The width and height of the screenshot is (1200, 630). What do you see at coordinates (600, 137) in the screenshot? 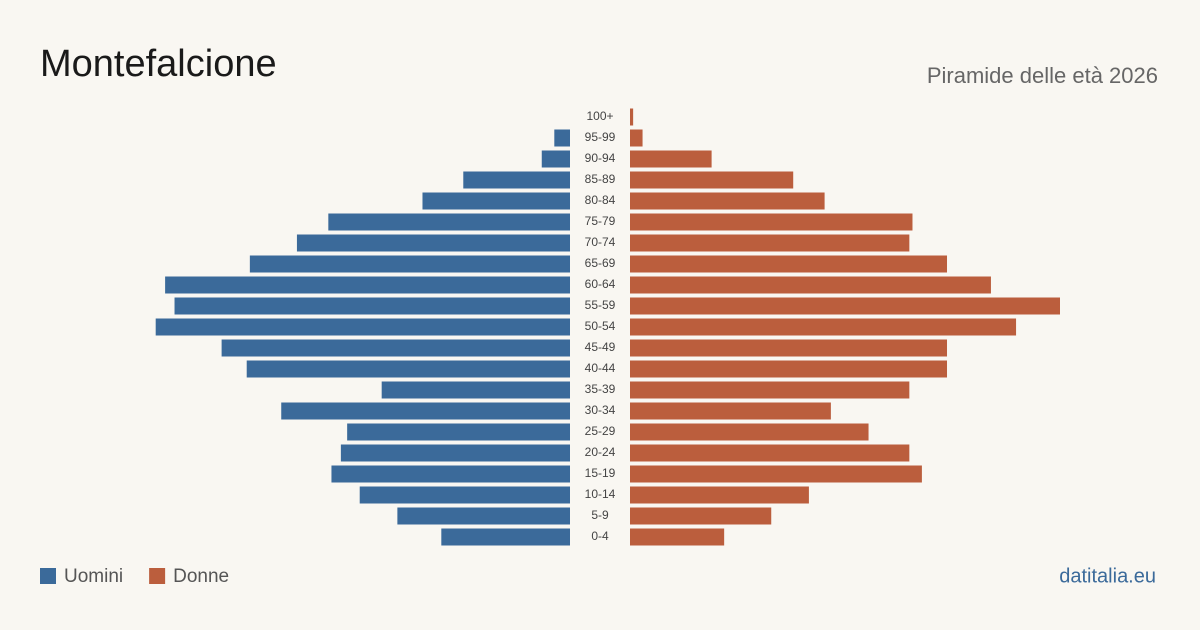
I see `category-label: 95-99` at bounding box center [600, 137].